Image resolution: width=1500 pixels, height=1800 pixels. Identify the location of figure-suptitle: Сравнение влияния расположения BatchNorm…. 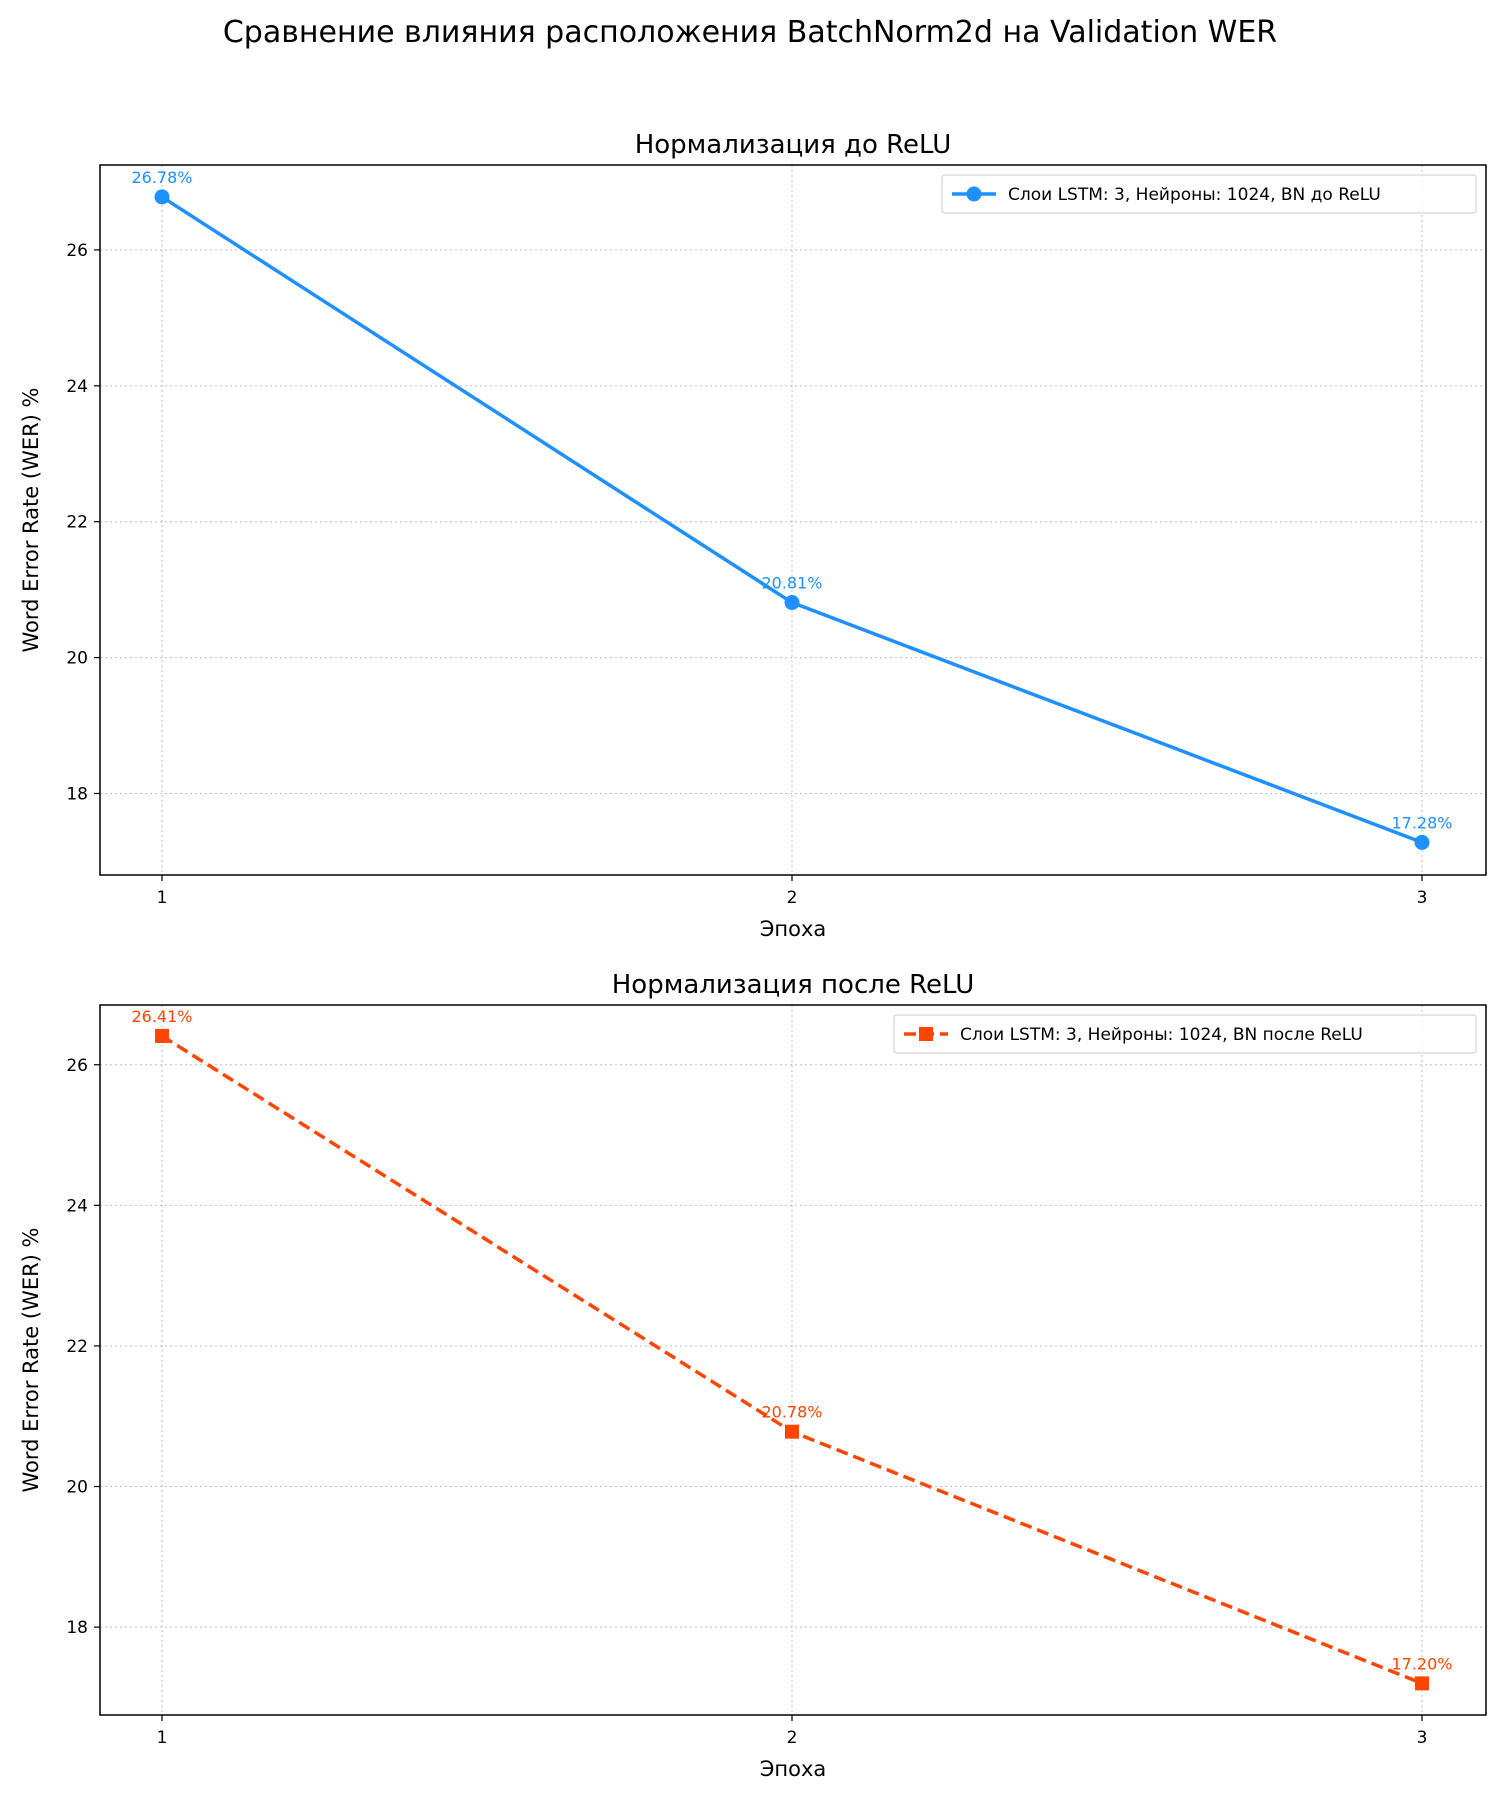
(750, 32).